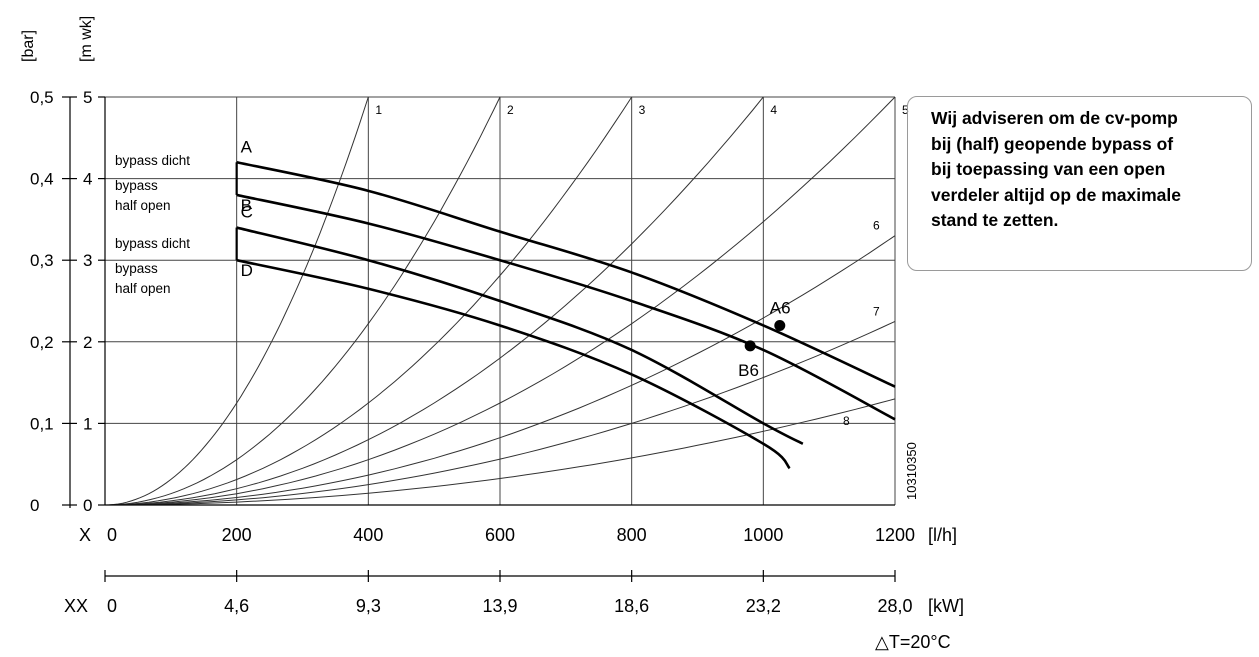  Describe the element at coordinates (780, 307) in the screenshot. I see `operating-point-label: A6` at that location.